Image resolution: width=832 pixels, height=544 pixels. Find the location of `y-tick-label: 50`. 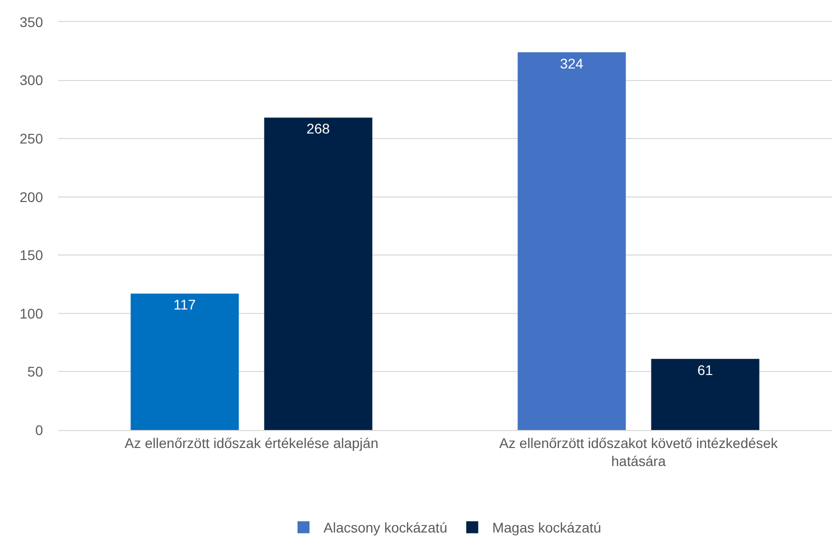

y-tick-label: 50 is located at coordinates (35, 372).